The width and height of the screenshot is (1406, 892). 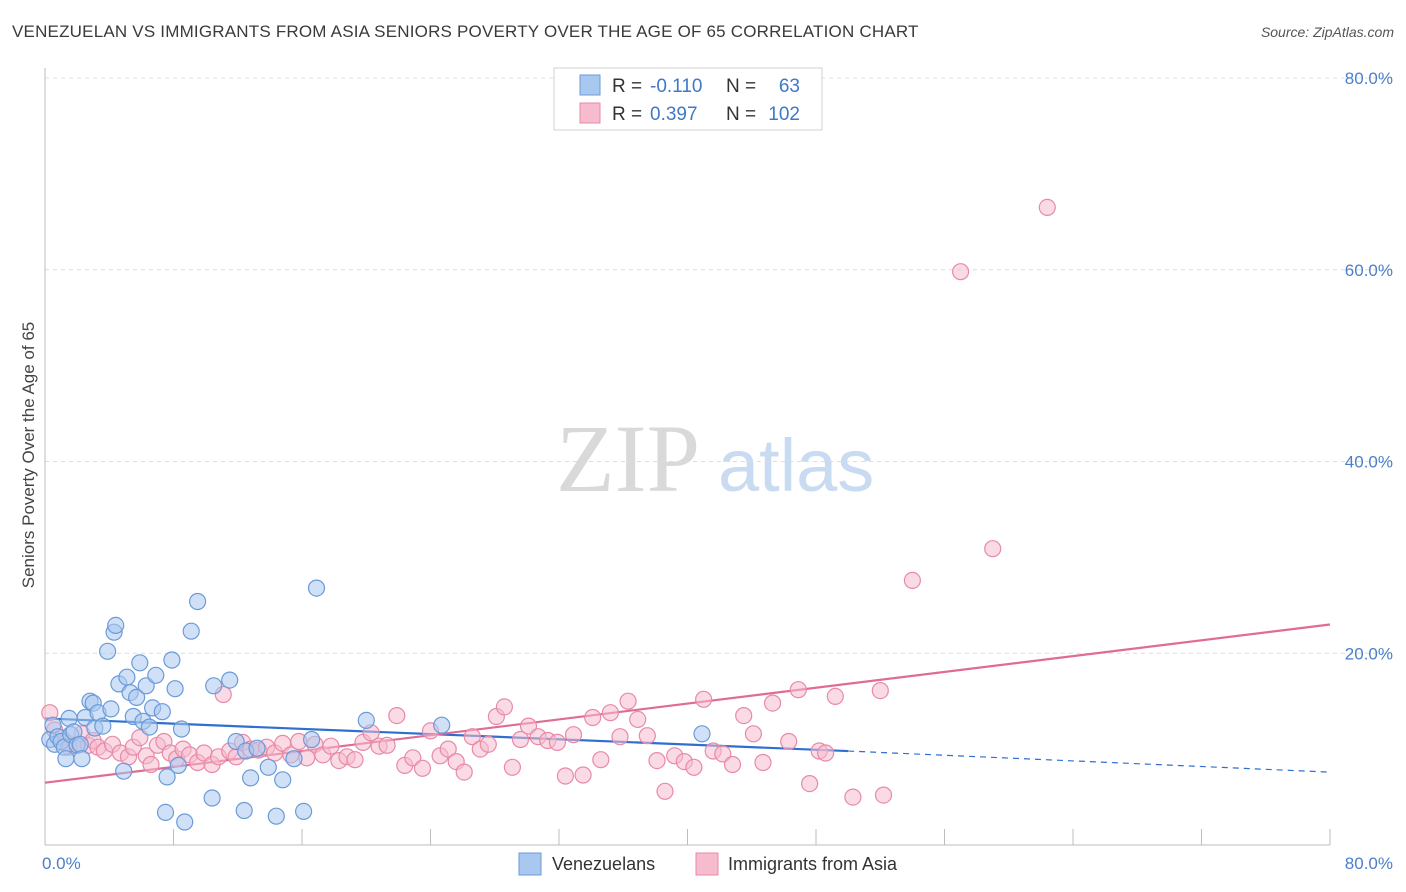 I want to click on x-tick-label-min: 0.0%, so click(x=61, y=863).